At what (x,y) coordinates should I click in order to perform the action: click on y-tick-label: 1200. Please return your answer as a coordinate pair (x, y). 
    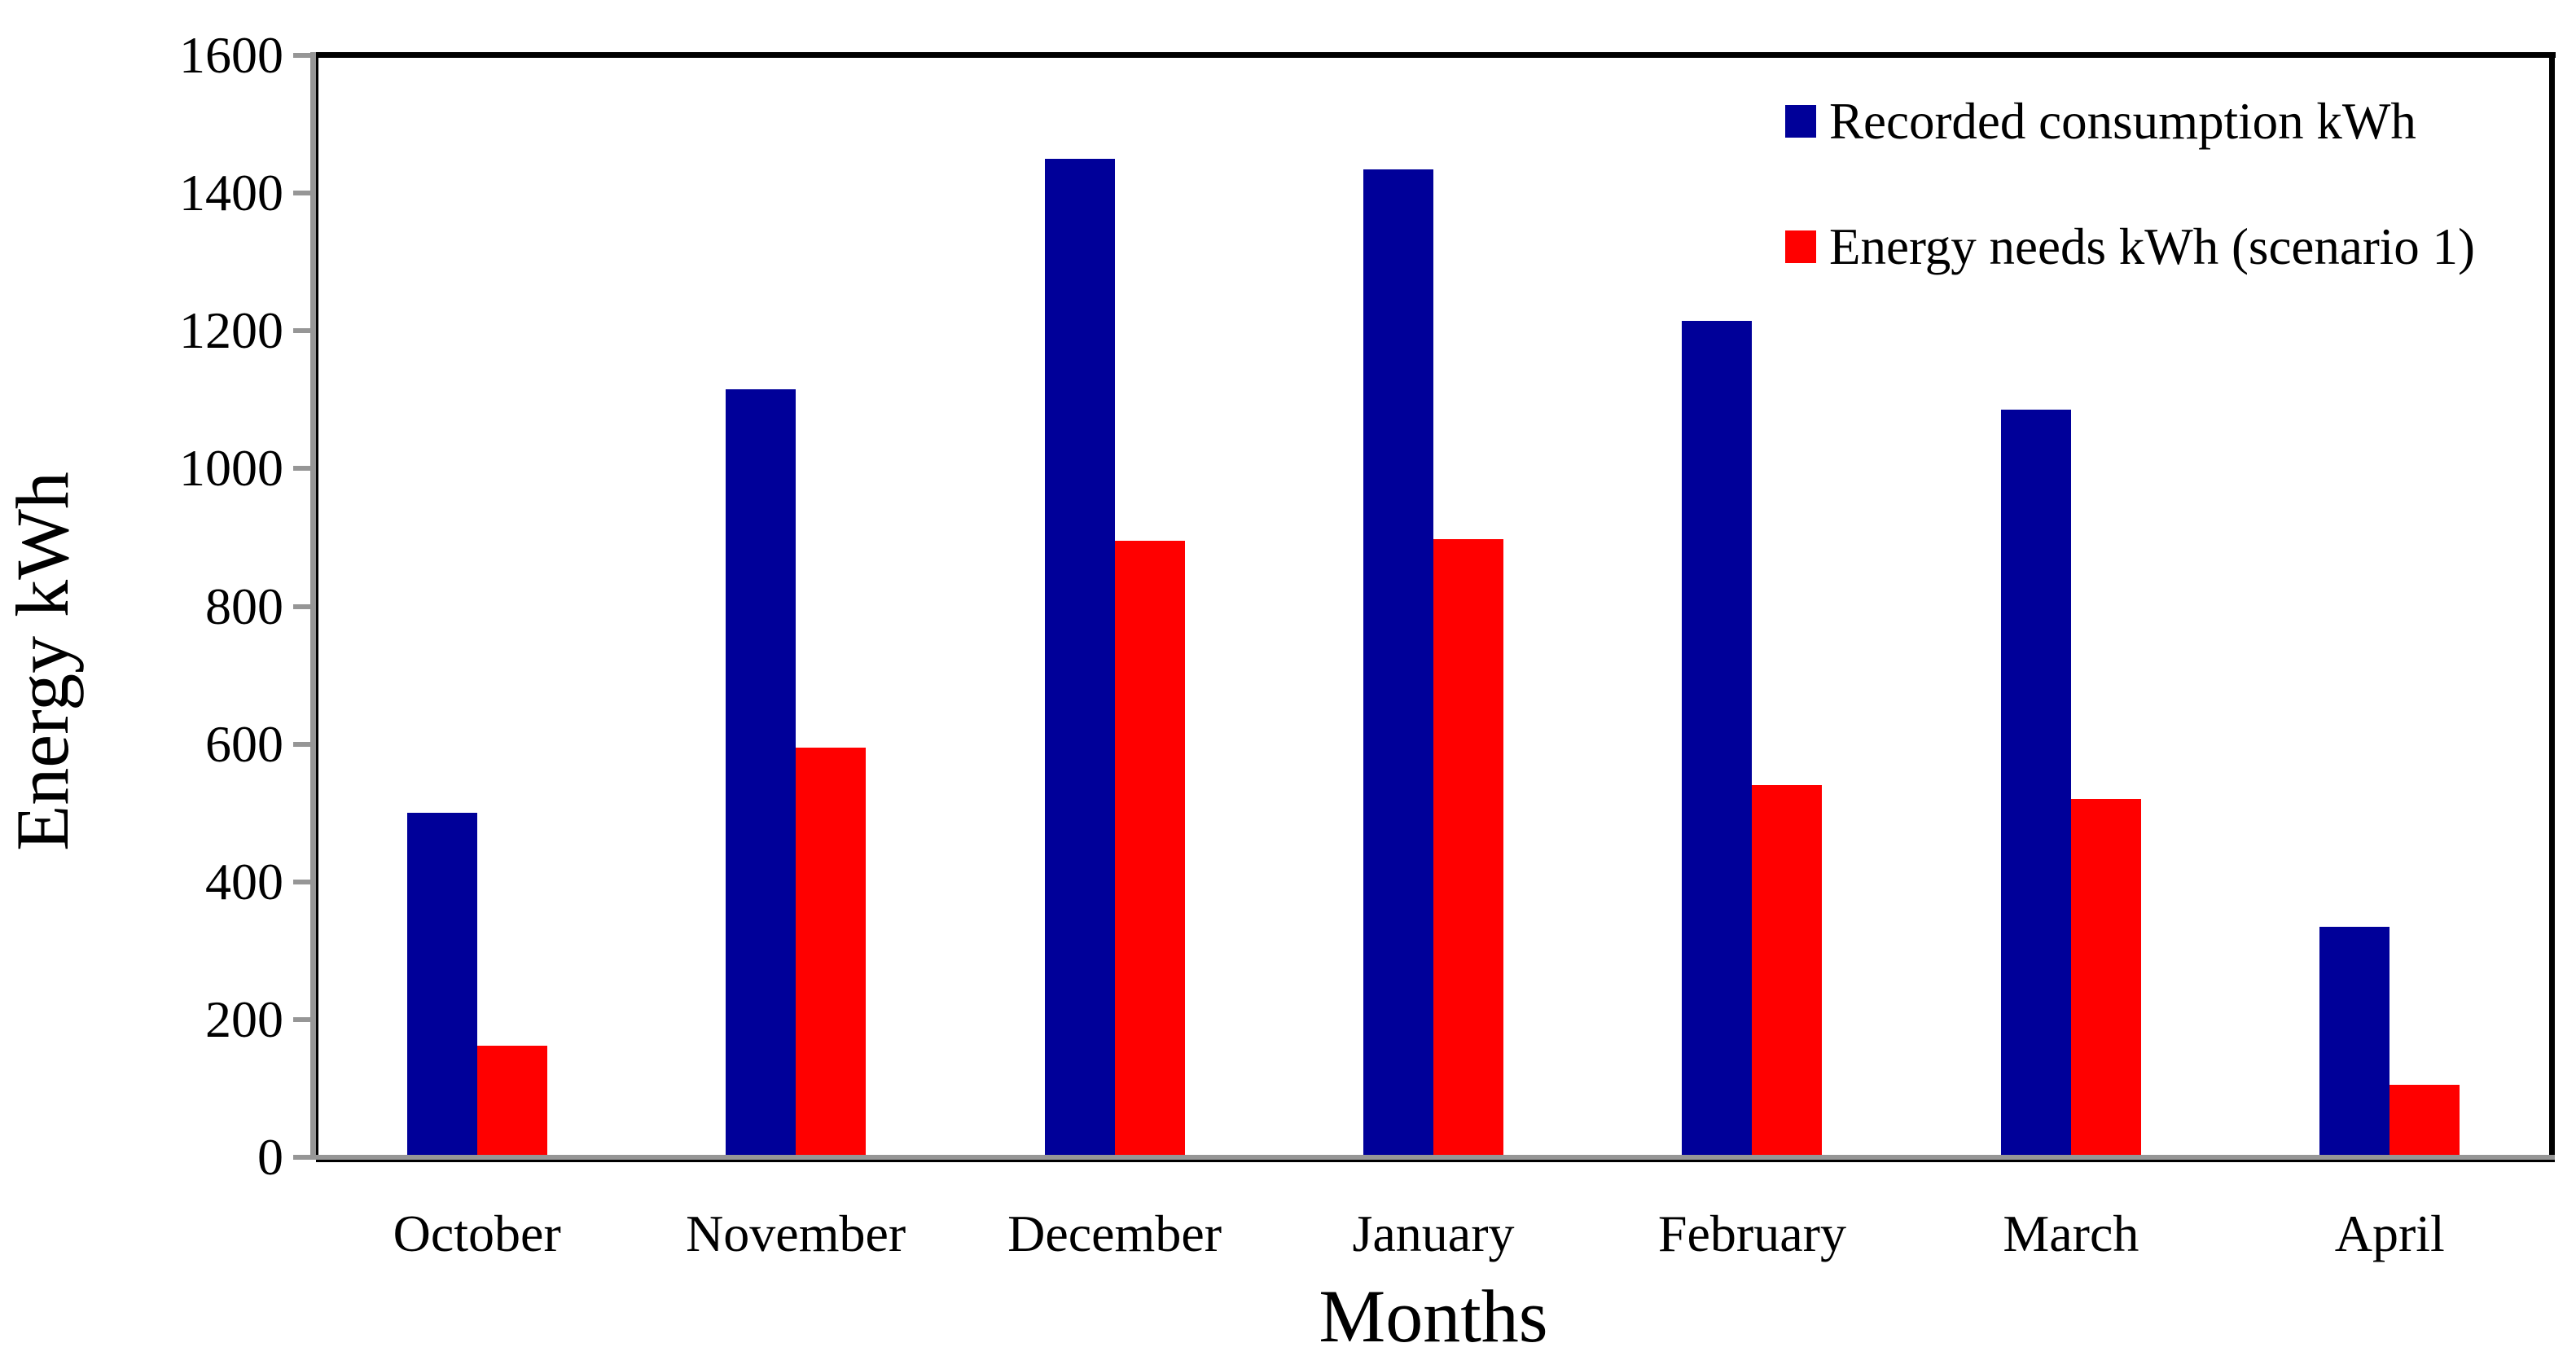
    Looking at the image, I should click on (231, 331).